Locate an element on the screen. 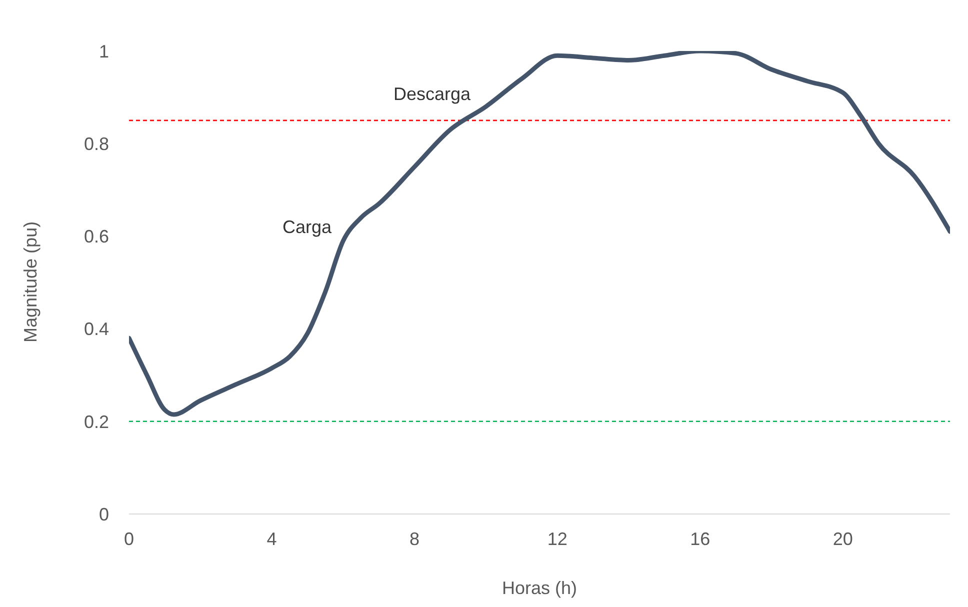 The image size is (968, 607). x-tick-label: 16 is located at coordinates (700, 538).